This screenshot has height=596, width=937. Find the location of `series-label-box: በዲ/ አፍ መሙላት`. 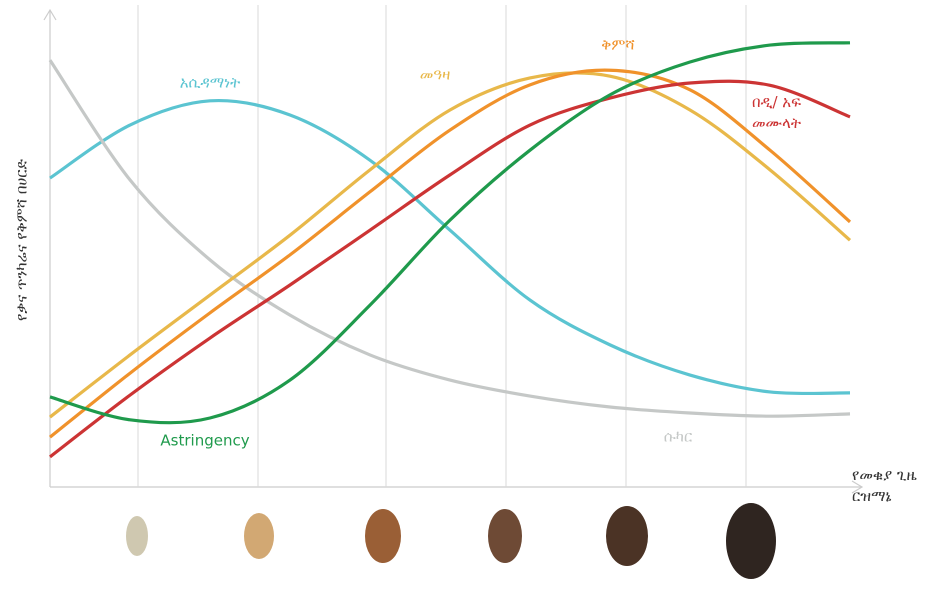

series-label-box: በዲ/ አፍ መሙላት is located at coordinates (777, 112).